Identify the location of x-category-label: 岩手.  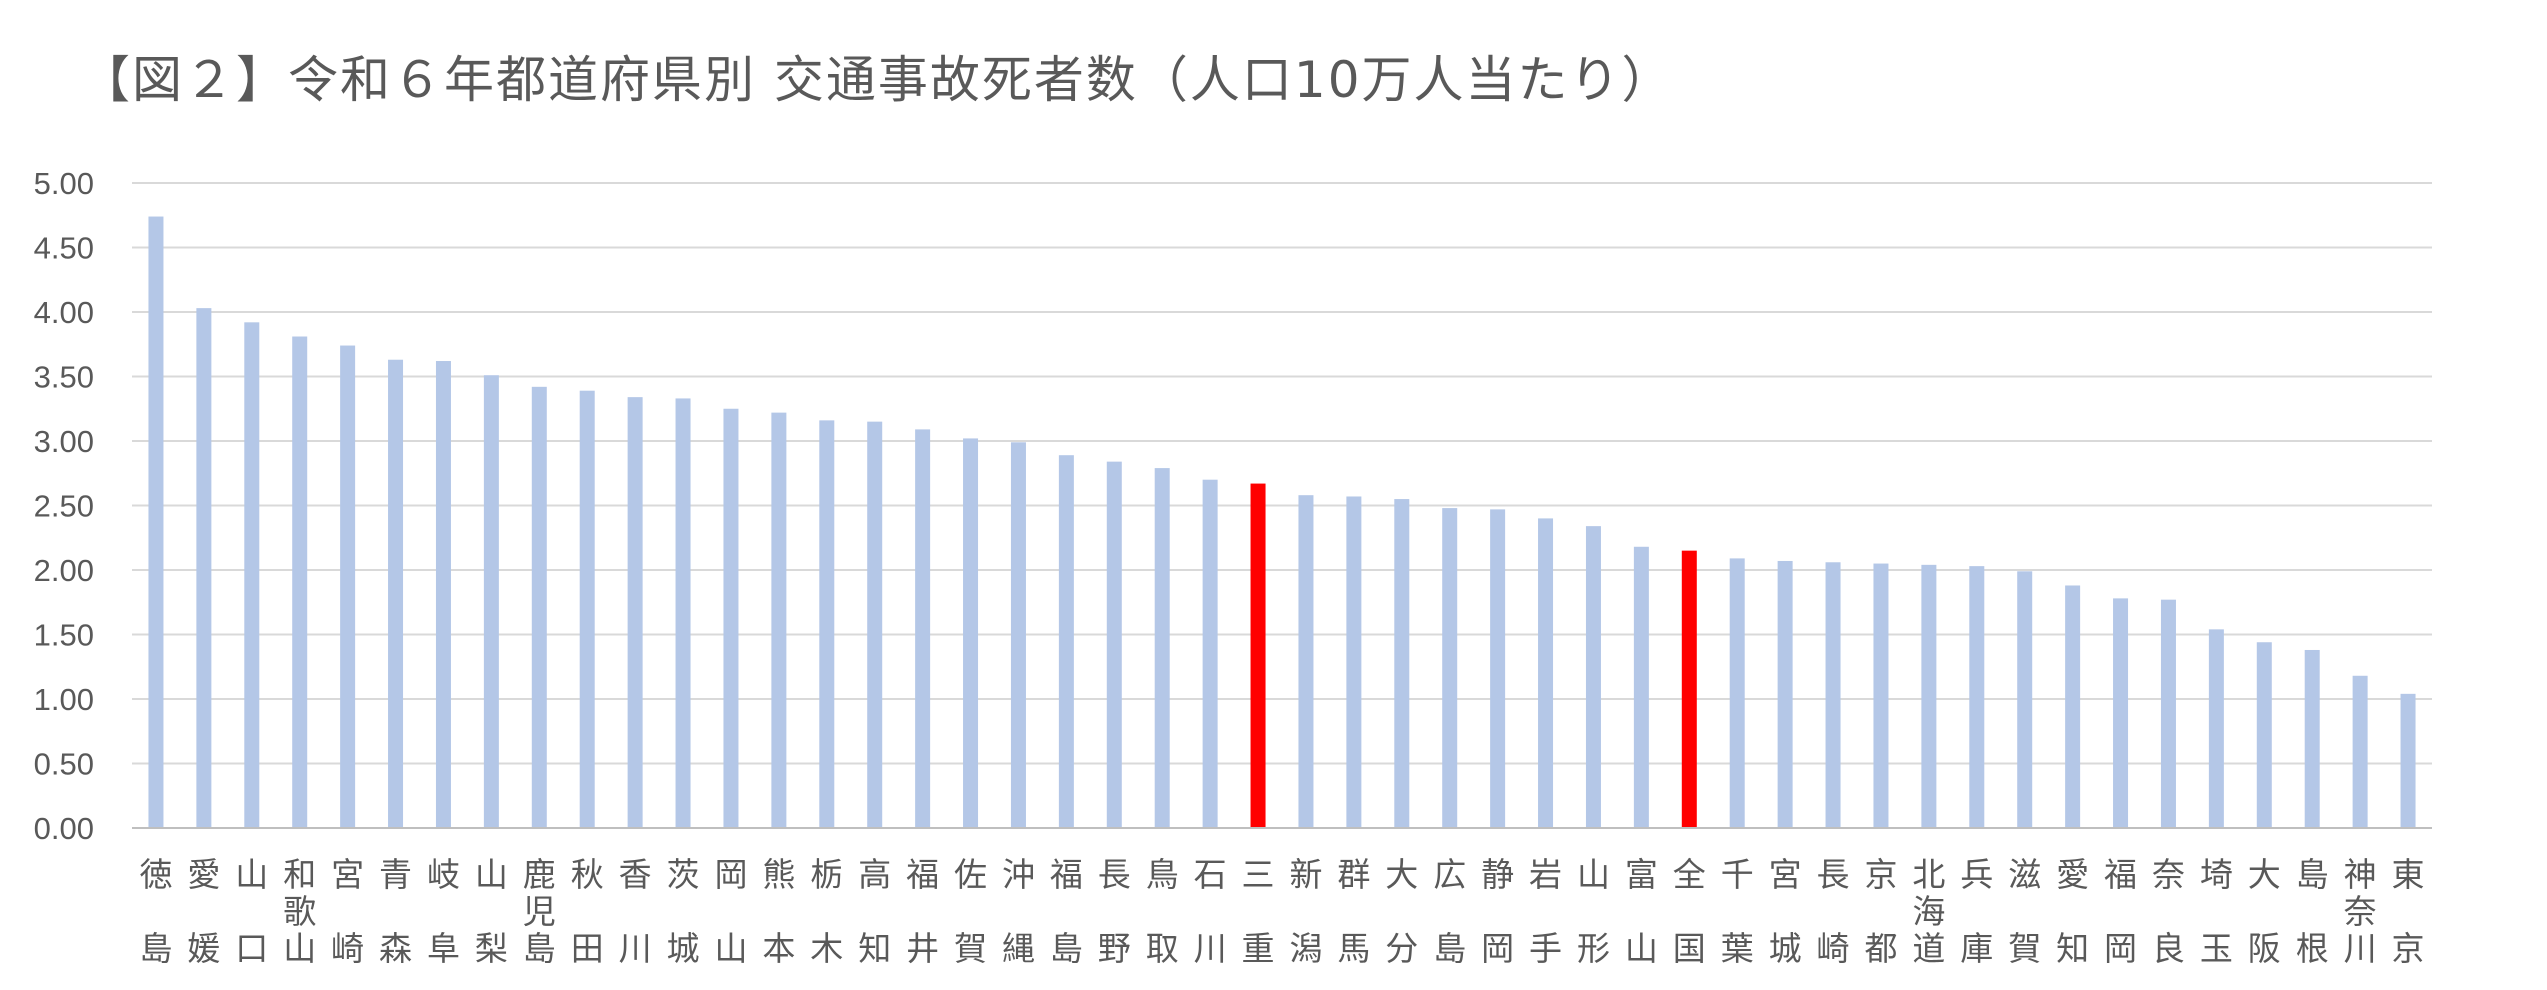
(1545, 911).